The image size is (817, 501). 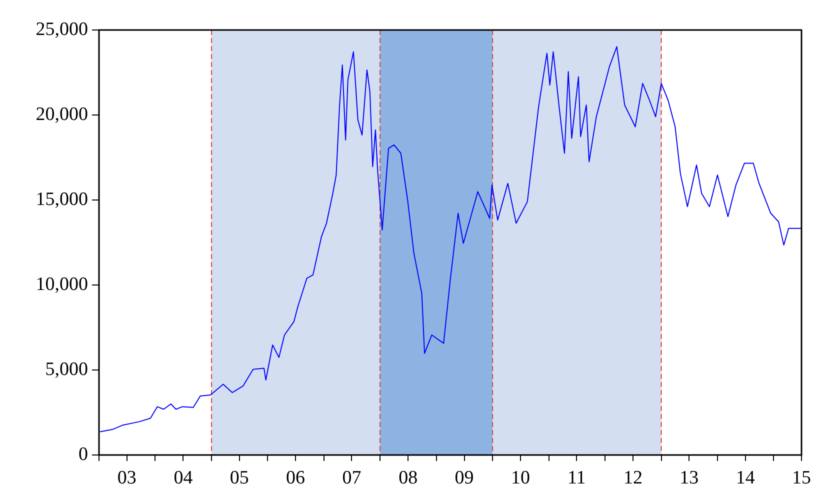 What do you see at coordinates (62, 29) in the screenshot?
I see `y-tick-label: 25,000` at bounding box center [62, 29].